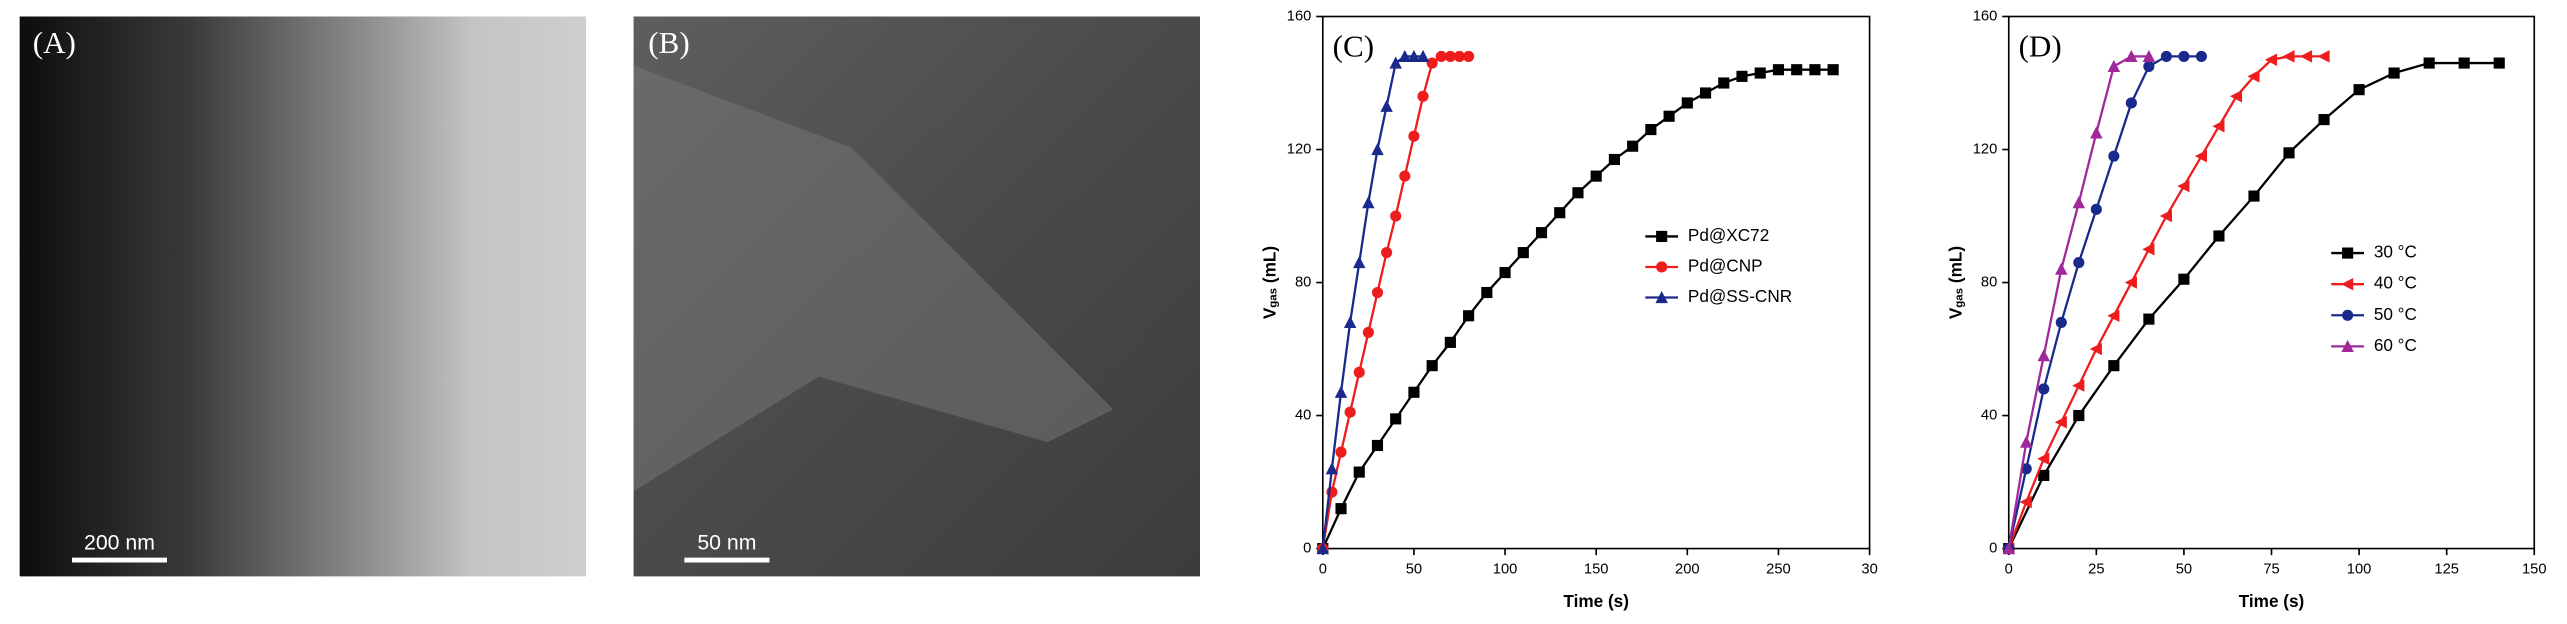 Image resolution: width=2567 pixels, height=624 pixels. Describe the element at coordinates (2446, 570) in the screenshot. I see `x-tick-label: 125` at that location.